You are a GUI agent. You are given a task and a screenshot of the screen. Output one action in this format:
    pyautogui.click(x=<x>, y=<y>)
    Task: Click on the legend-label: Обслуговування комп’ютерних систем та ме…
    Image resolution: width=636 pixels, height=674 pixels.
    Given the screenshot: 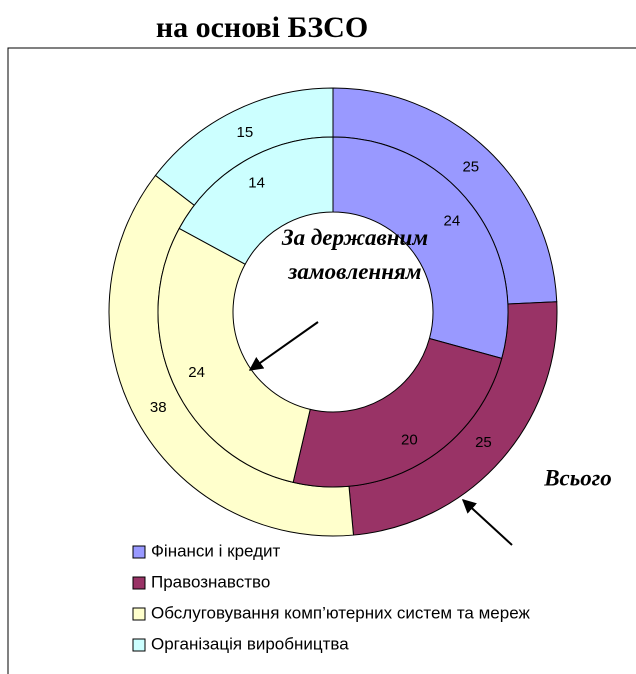 What is the action you would take?
    pyautogui.click(x=340, y=612)
    